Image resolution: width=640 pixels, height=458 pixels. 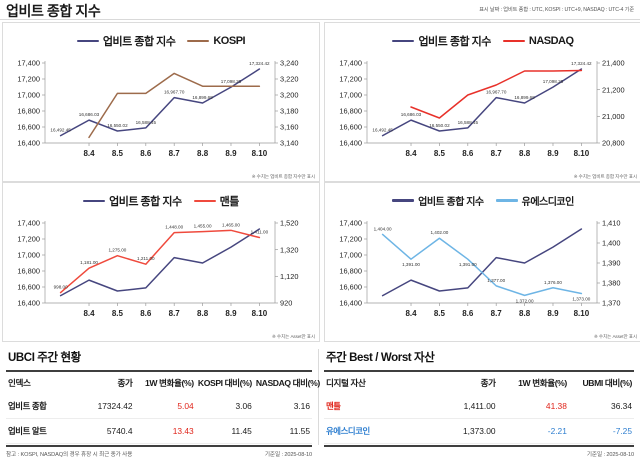 I want to click on svg-text: 1,275.00, so click(x=117, y=250).